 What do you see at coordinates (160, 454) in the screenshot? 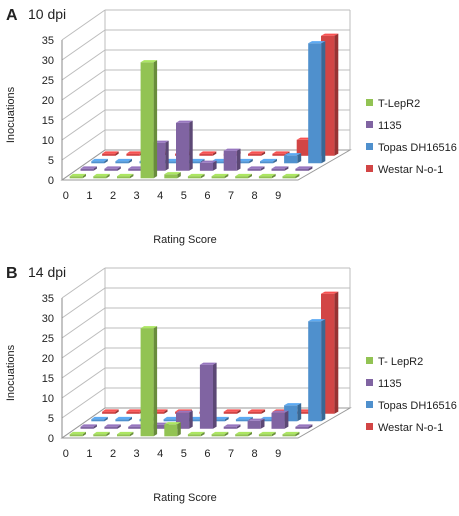
I see `x-tick-label: 4` at bounding box center [160, 454].